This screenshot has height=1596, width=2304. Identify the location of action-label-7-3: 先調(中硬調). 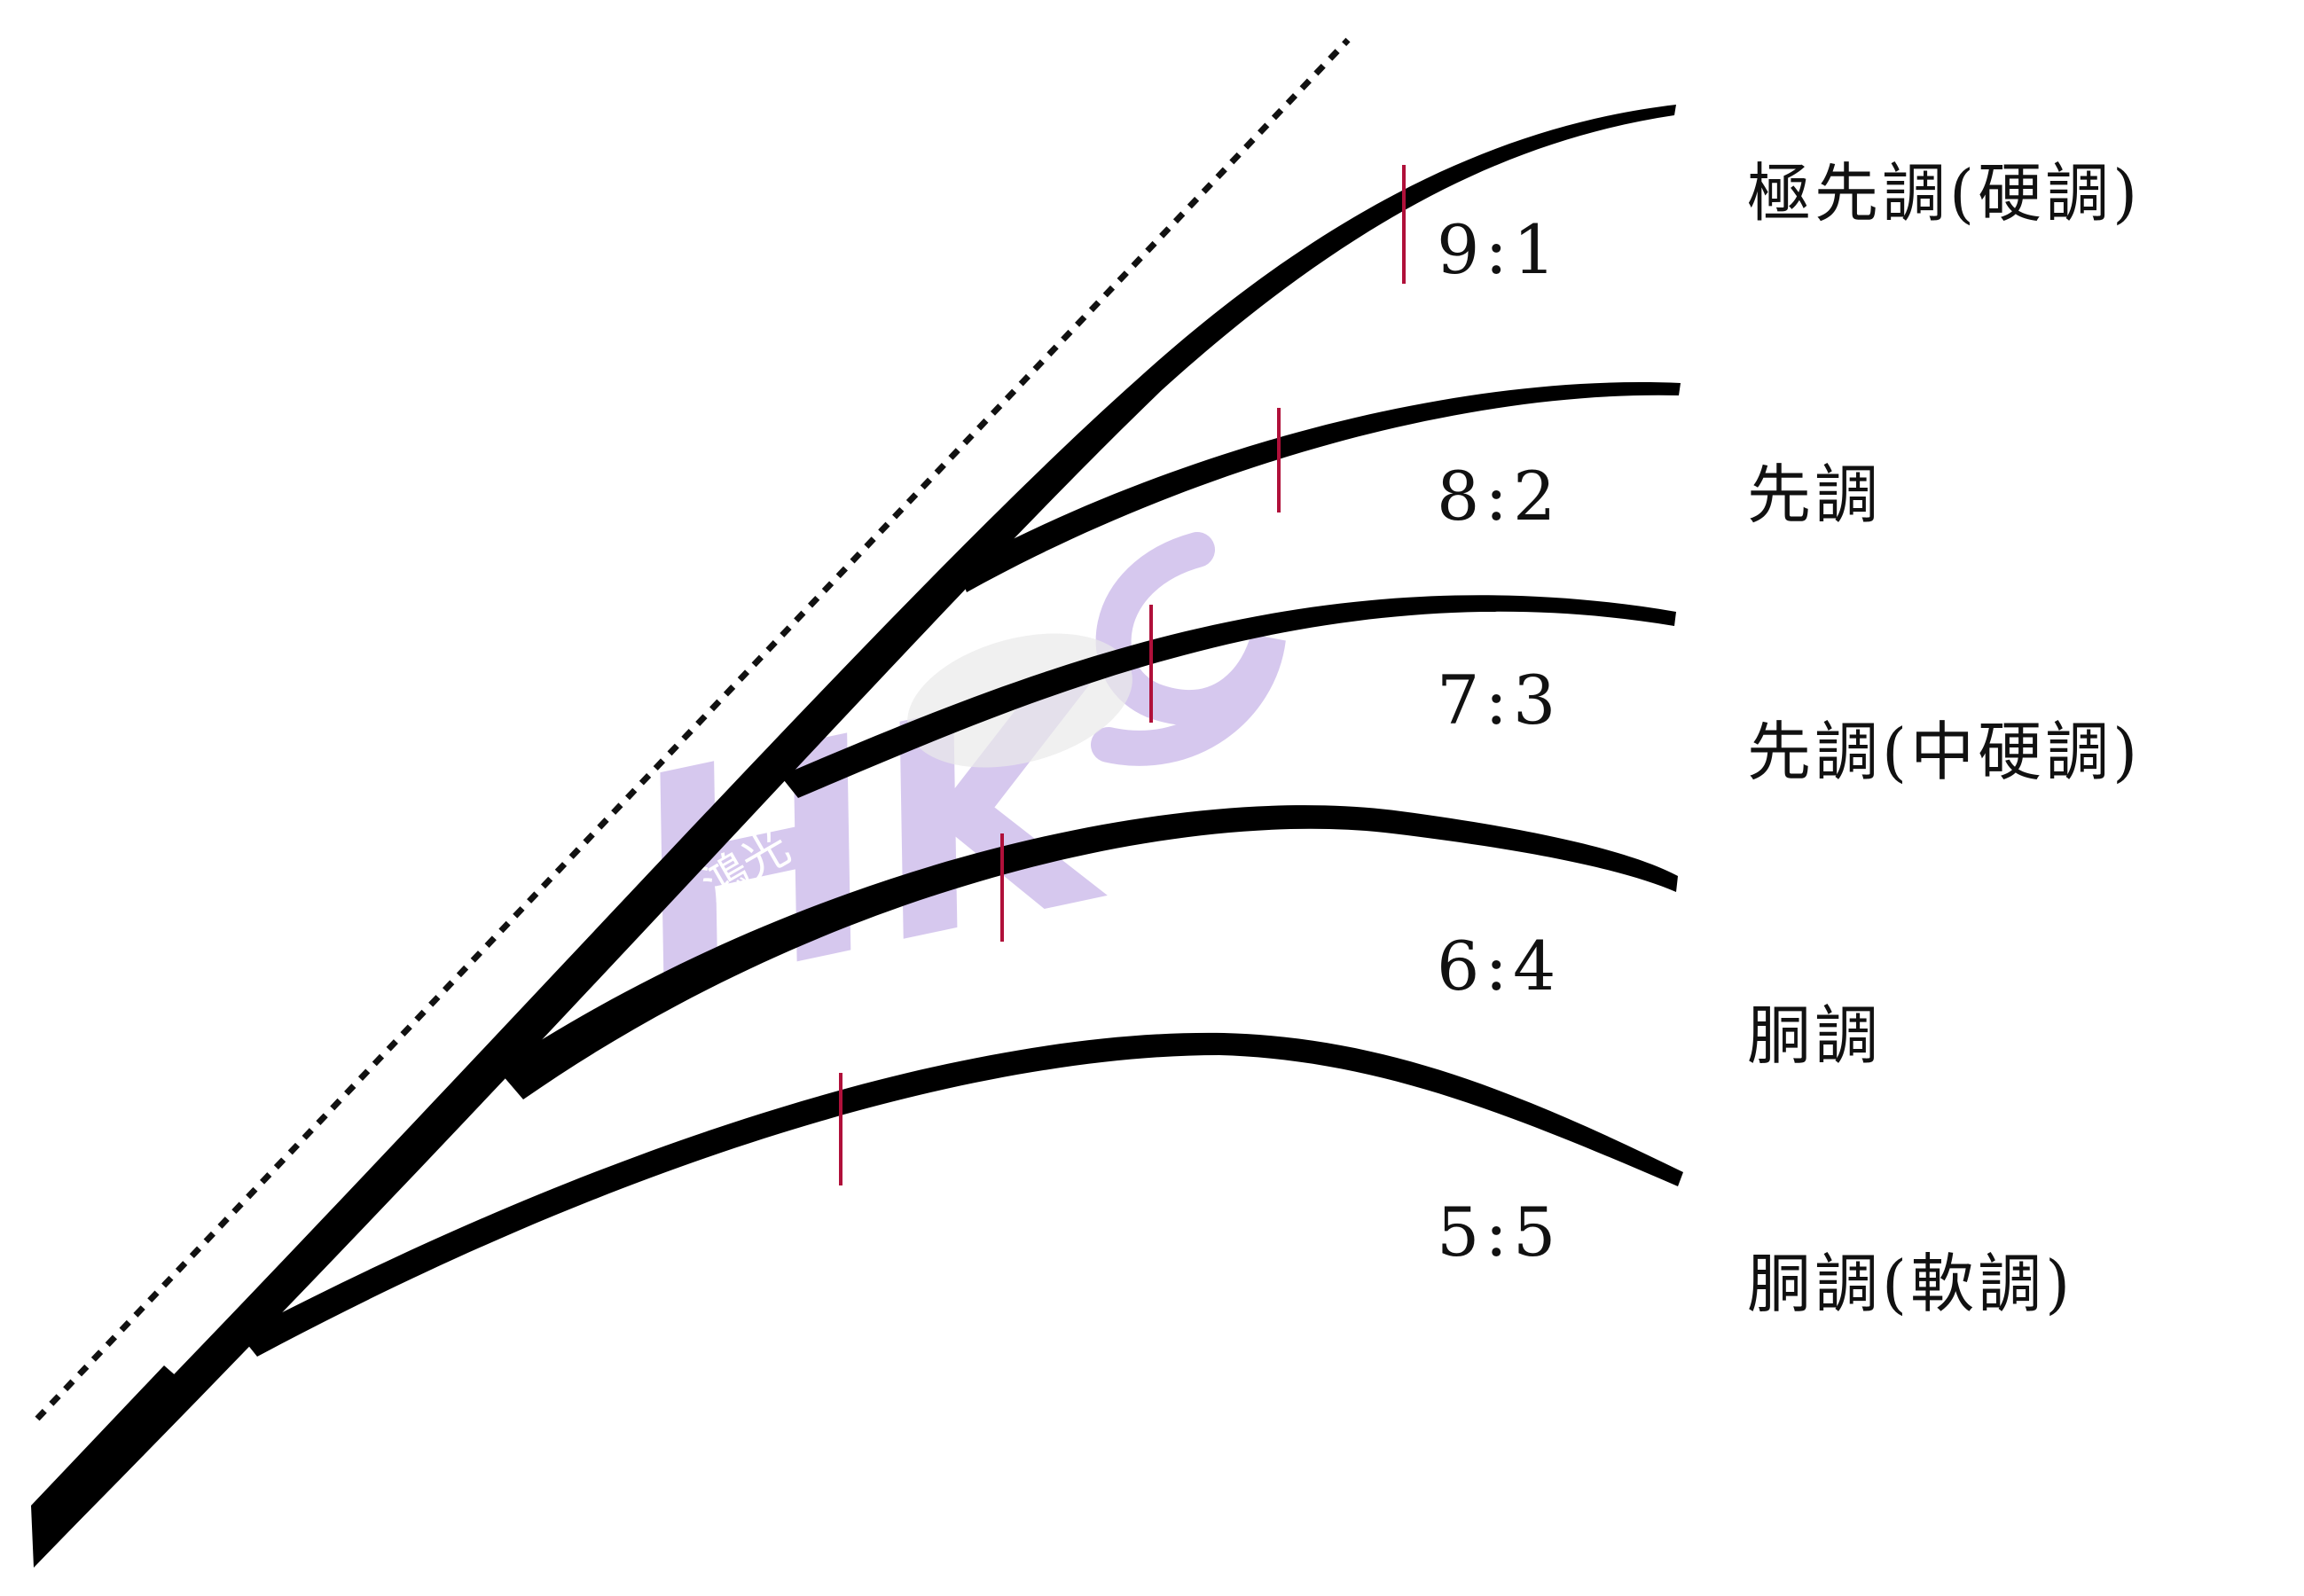
(1945, 752).